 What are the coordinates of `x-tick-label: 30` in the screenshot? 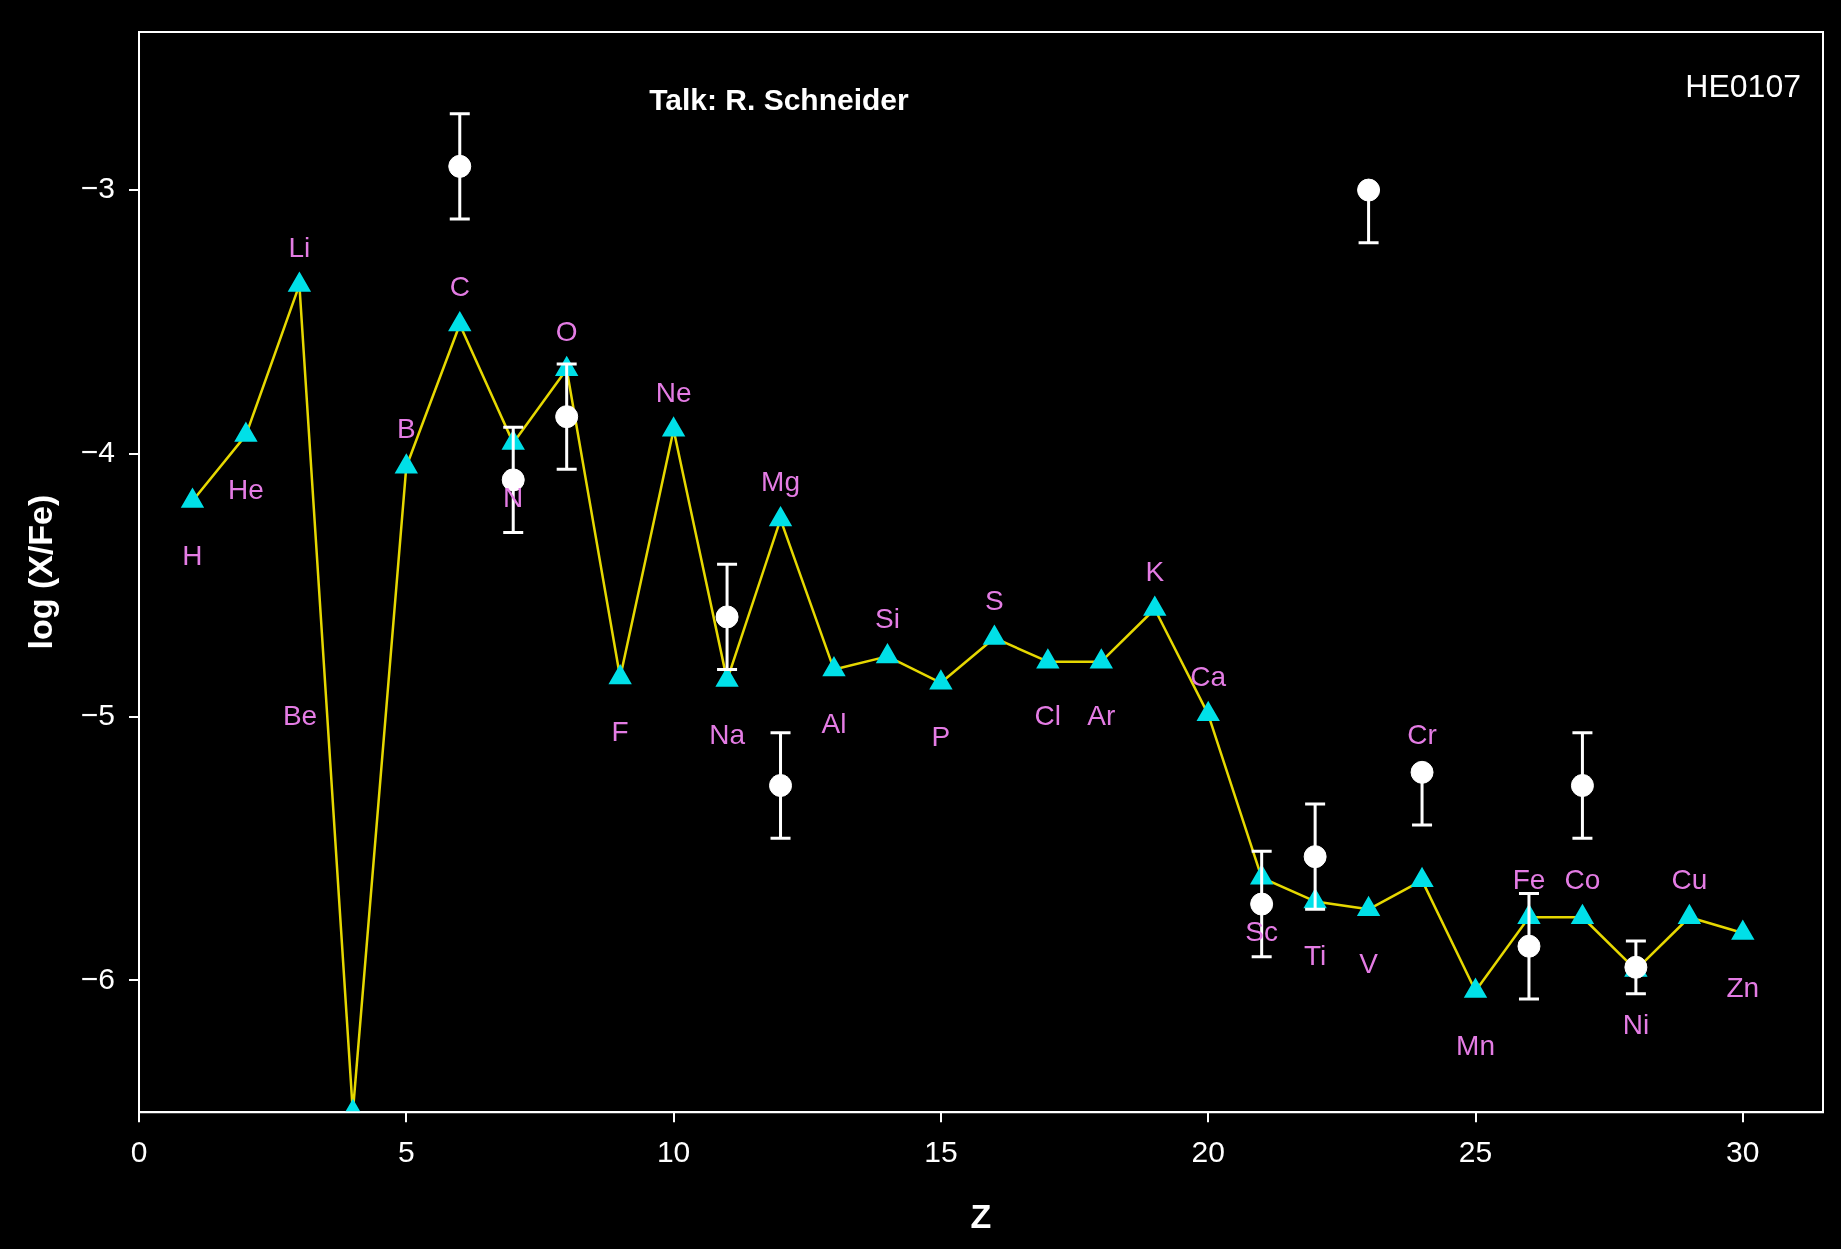 It's located at (1743, 1152).